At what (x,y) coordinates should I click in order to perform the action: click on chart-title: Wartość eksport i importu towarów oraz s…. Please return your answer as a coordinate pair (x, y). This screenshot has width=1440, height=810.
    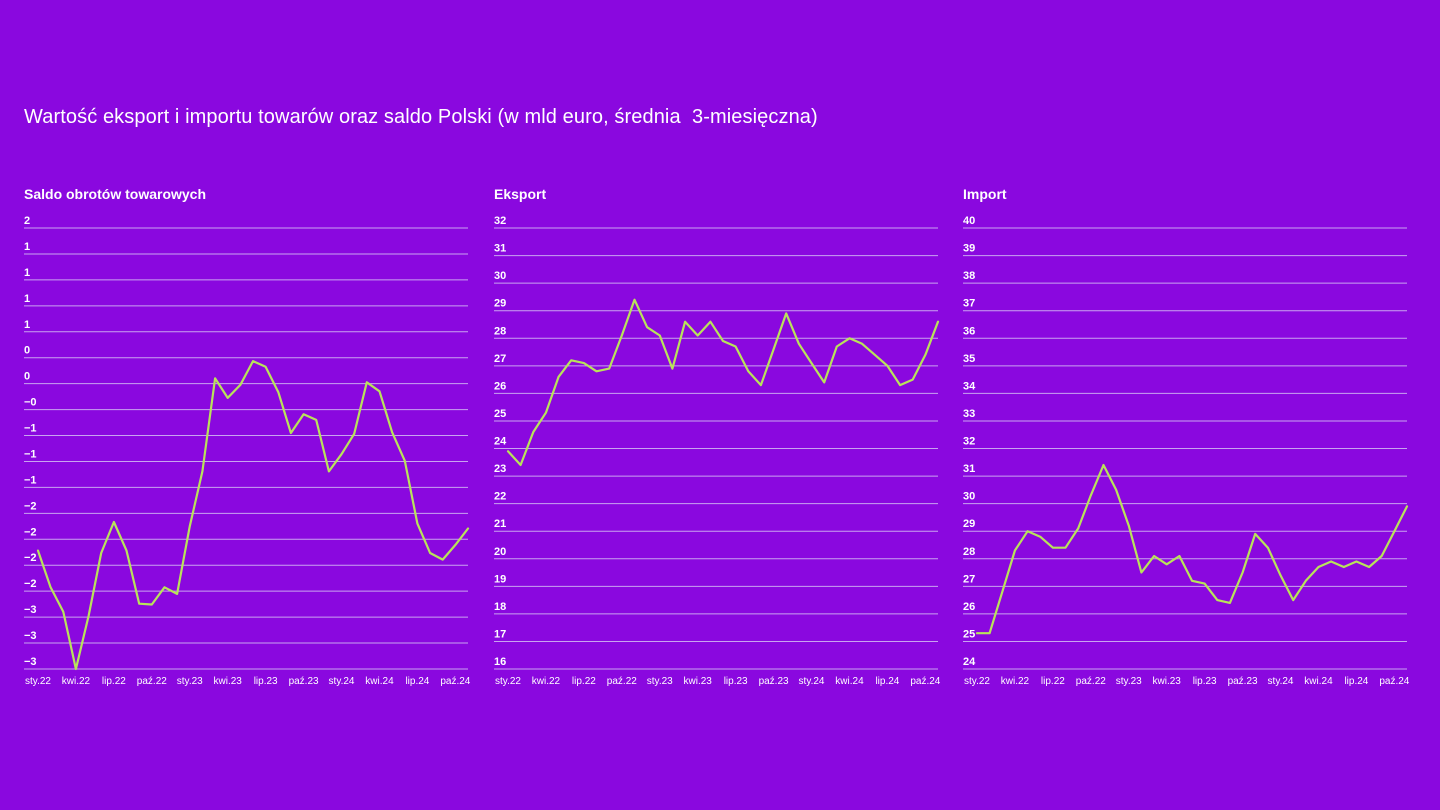
    Looking at the image, I should click on (421, 117).